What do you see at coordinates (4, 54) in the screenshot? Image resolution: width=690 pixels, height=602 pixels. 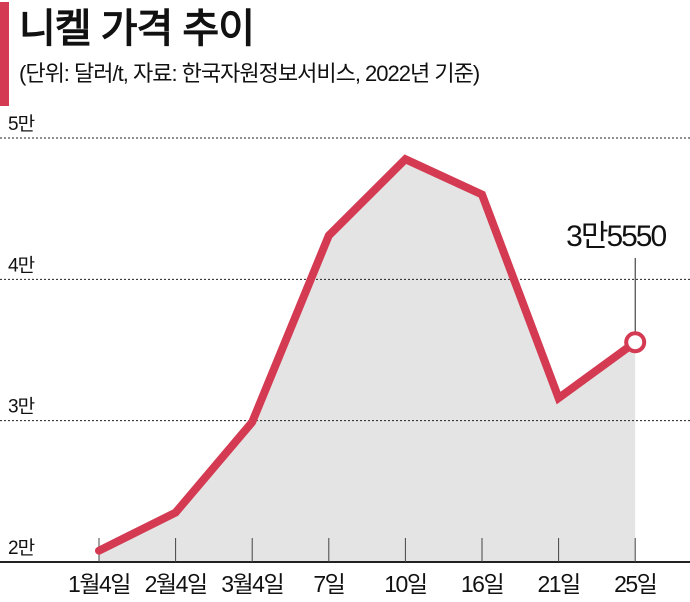 I see `title-accent-bar` at bounding box center [4, 54].